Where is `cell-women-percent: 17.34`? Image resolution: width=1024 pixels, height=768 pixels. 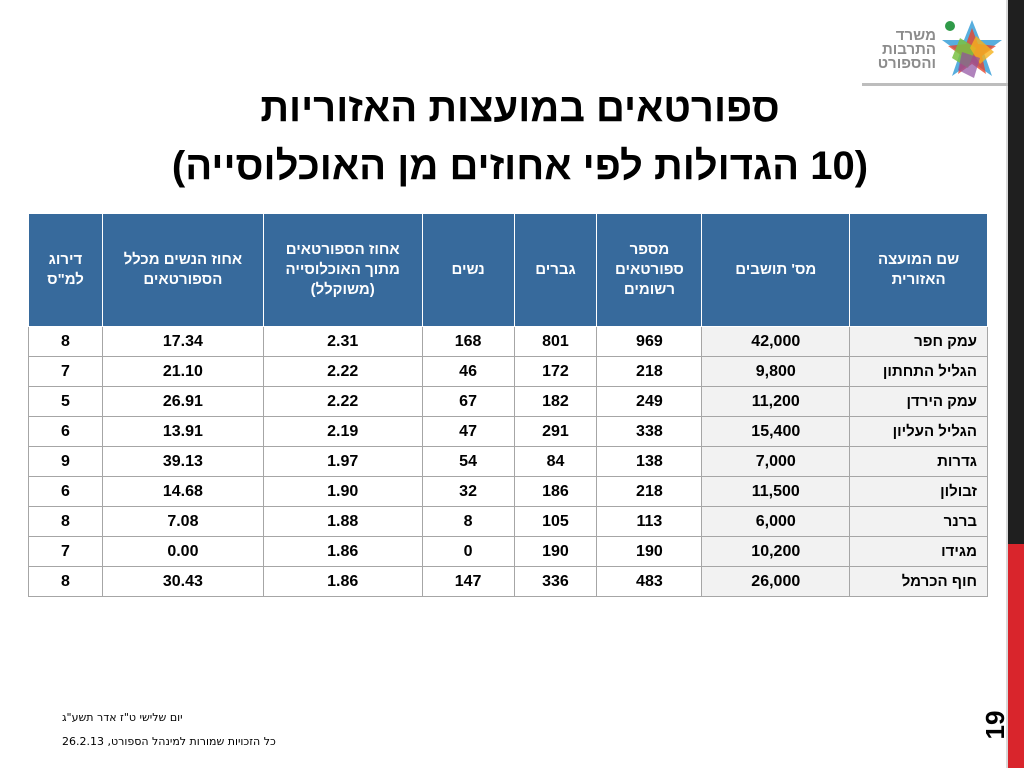 cell-women-percent: 17.34 is located at coordinates (182, 341).